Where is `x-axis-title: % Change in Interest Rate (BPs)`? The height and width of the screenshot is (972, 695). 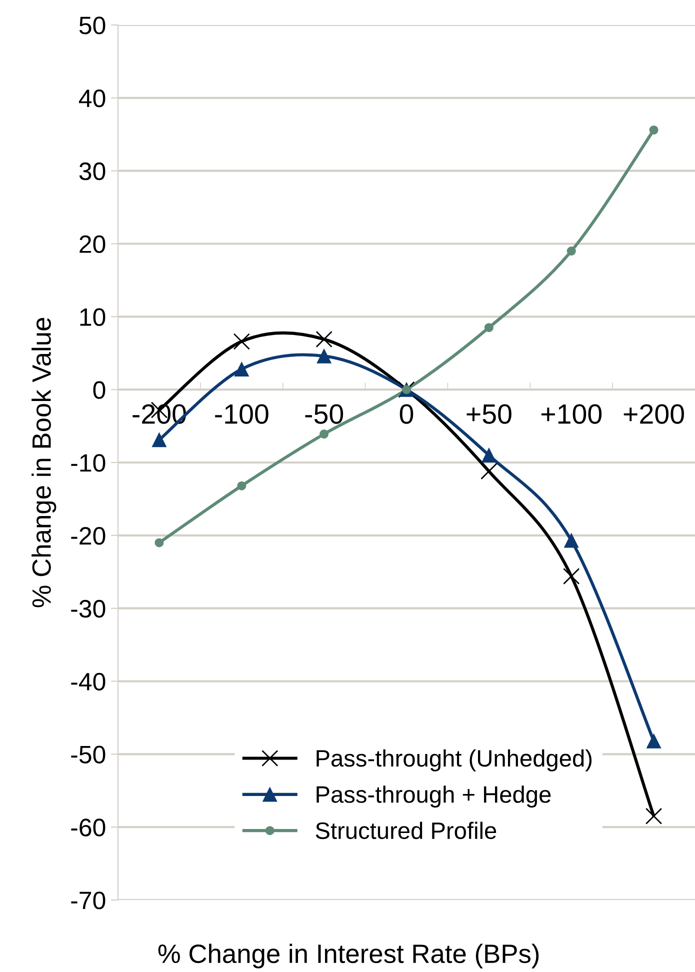 x-axis-title: % Change in Interest Rate (BPs) is located at coordinates (348, 956).